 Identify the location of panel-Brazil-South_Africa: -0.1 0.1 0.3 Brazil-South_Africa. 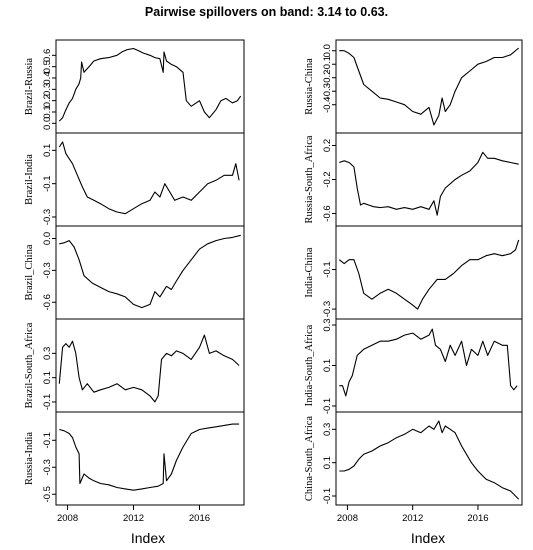
(134, 365).